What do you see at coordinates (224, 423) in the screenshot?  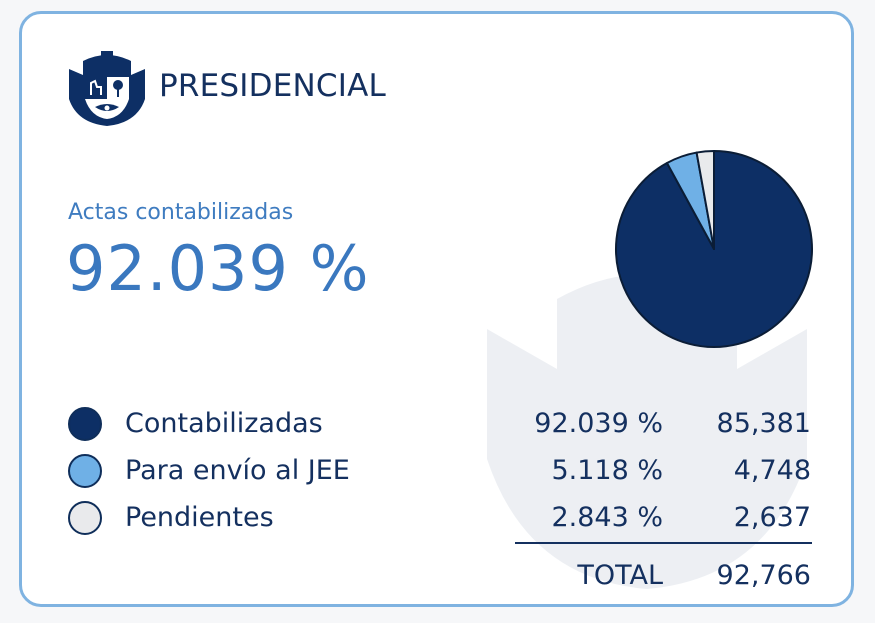 I see `legend-label: Contabilizadas` at bounding box center [224, 423].